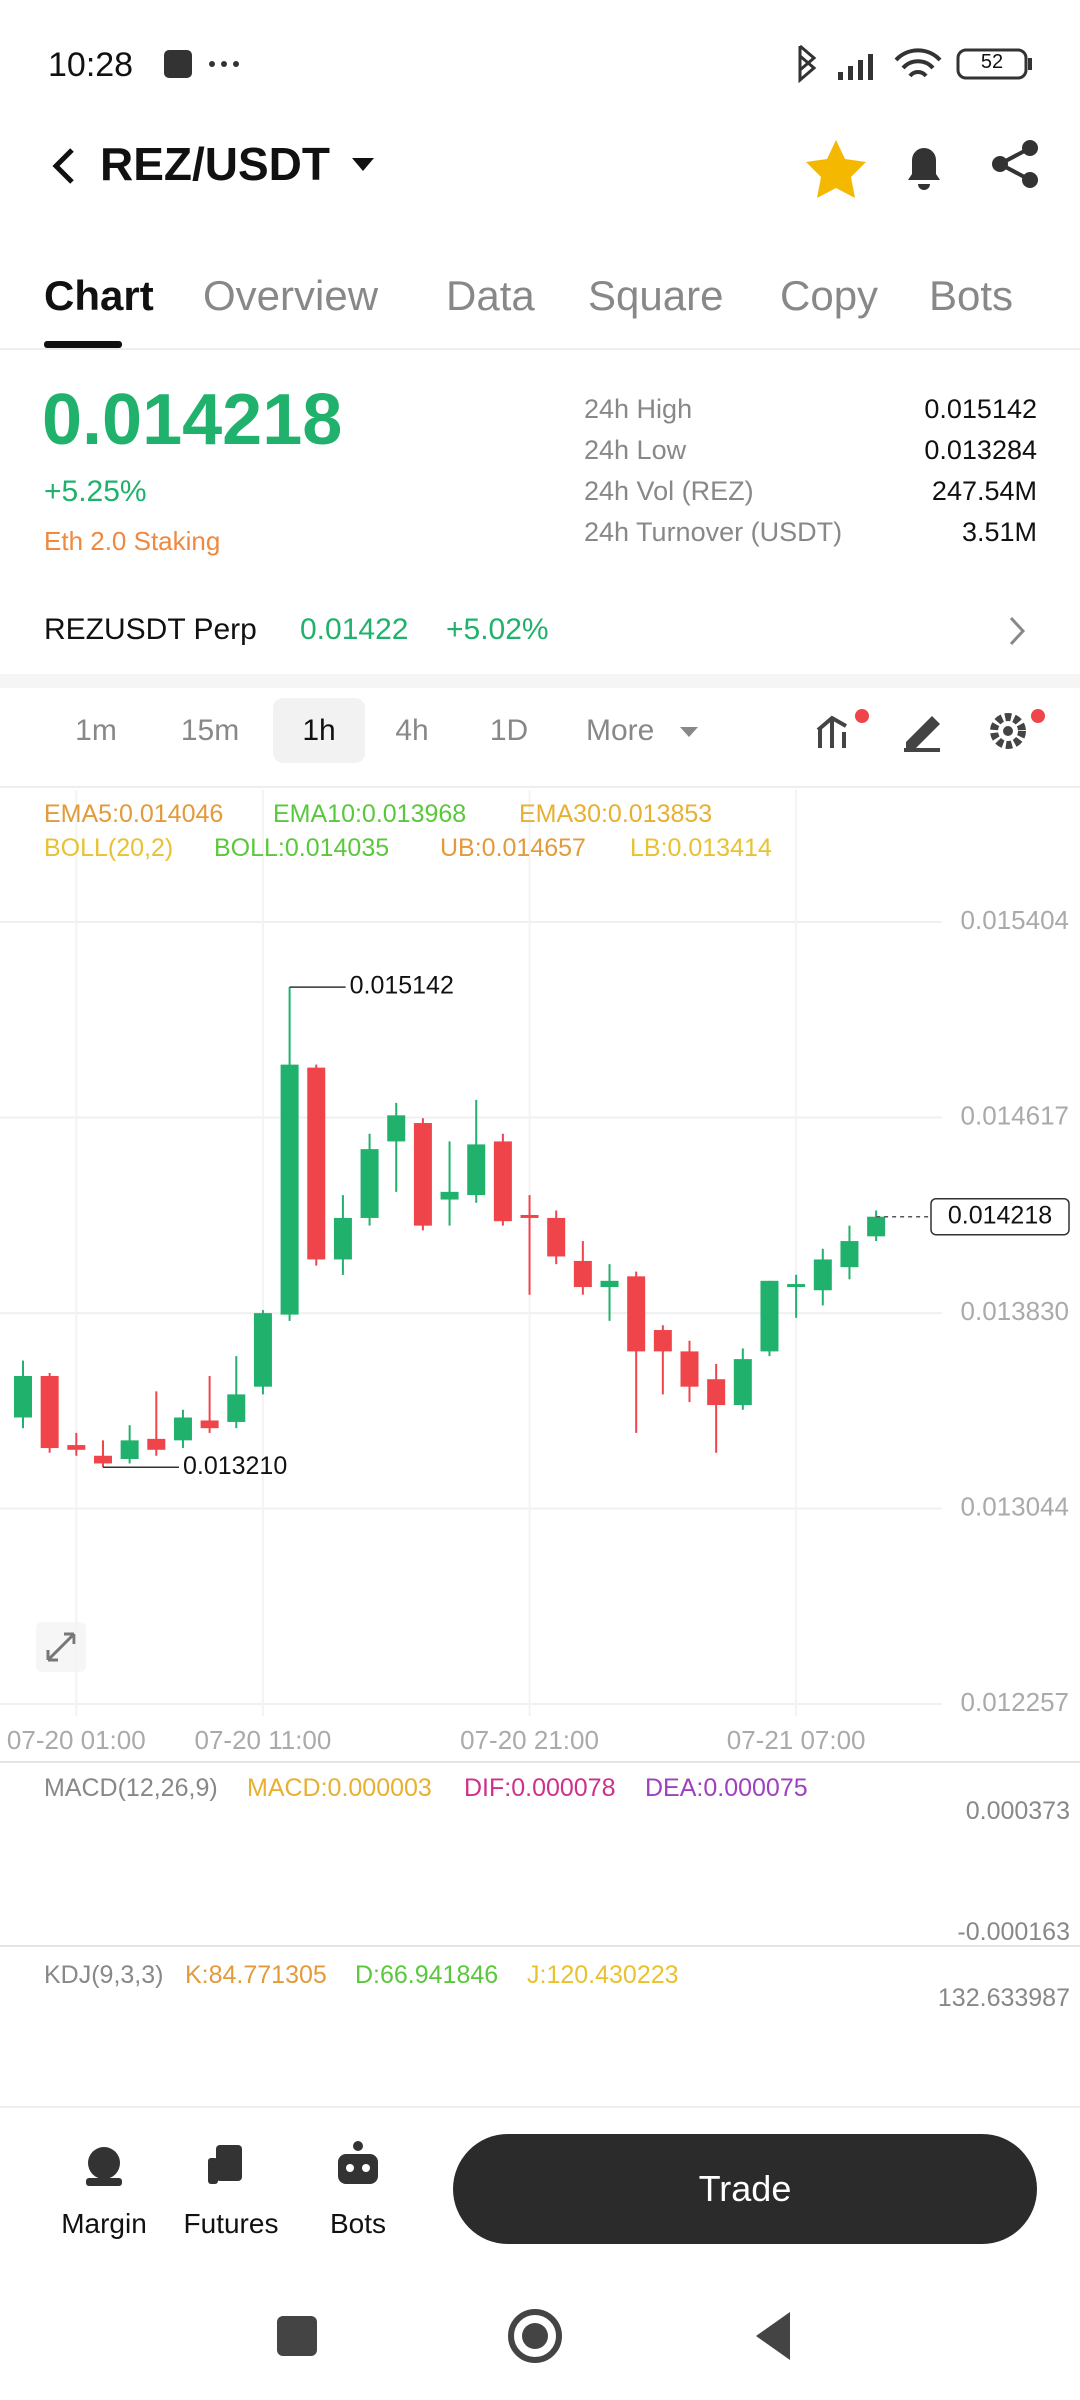 This screenshot has height=2400, width=1080. I want to click on tab: Overview, so click(291, 295).